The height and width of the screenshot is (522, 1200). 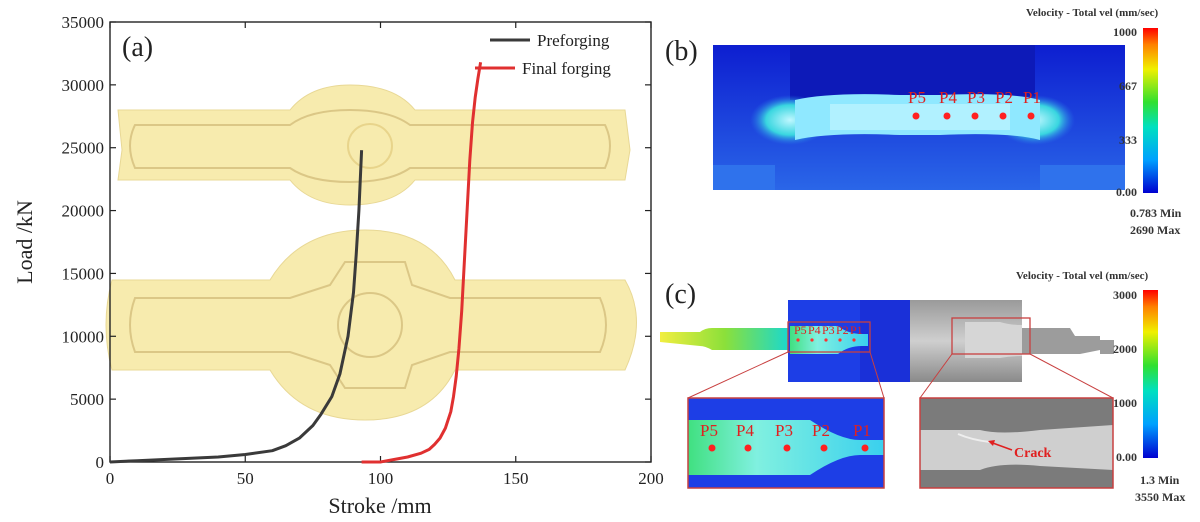 I want to click on series-line-final-forging, so click(x=422, y=262).